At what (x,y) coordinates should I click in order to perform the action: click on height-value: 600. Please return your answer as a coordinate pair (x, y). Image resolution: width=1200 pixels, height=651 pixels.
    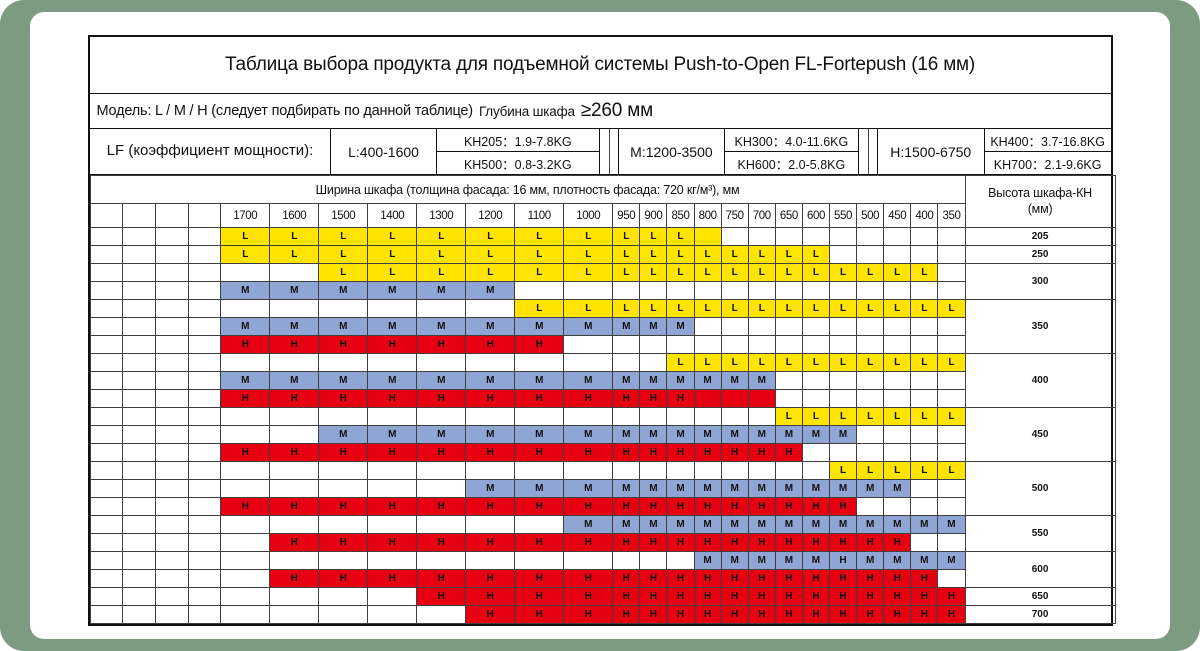
    Looking at the image, I should click on (1040, 569).